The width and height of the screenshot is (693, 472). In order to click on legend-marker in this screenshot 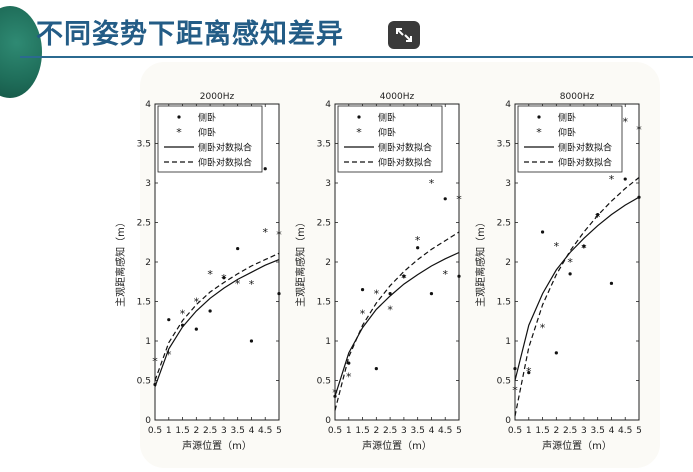, I will do `click(539, 117)`.